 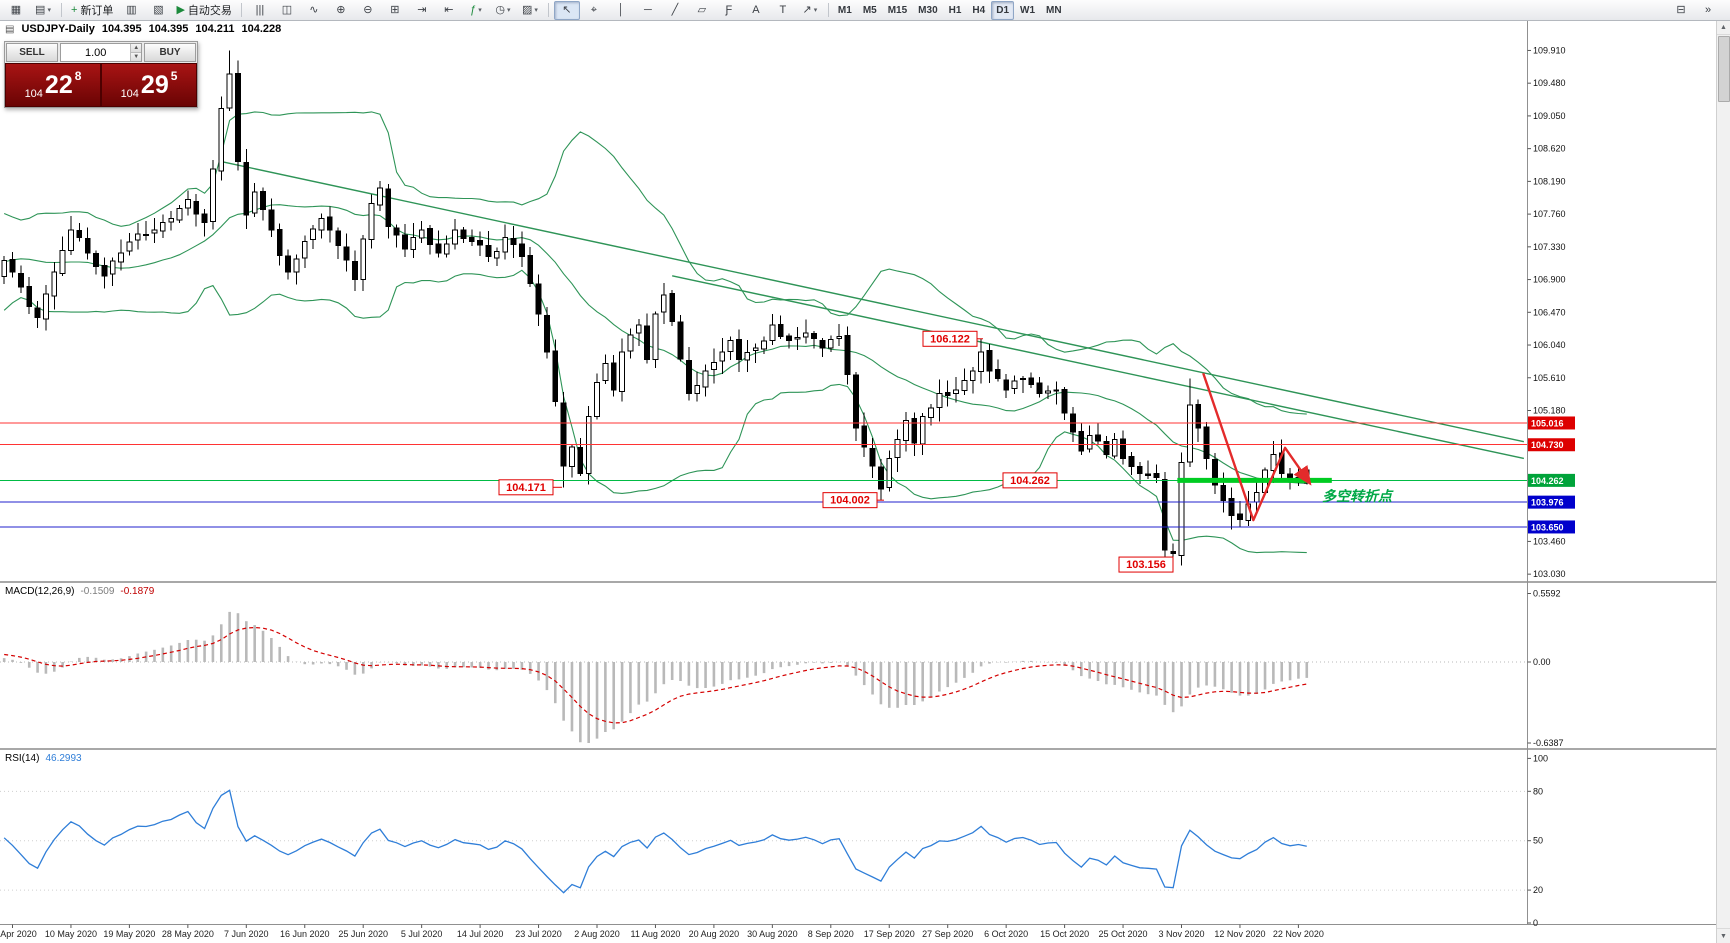 What do you see at coordinates (260, 10) in the screenshot?
I see `bar-chart-button: |||` at bounding box center [260, 10].